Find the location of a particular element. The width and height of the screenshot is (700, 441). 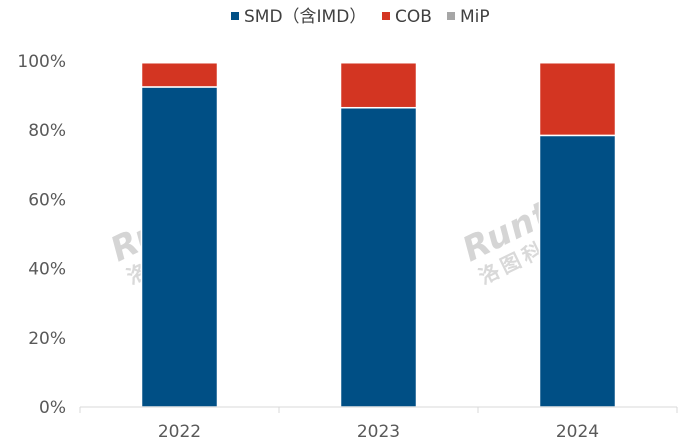

x-axis-ticks: 2022 2023 2024 is located at coordinates (378, 424).